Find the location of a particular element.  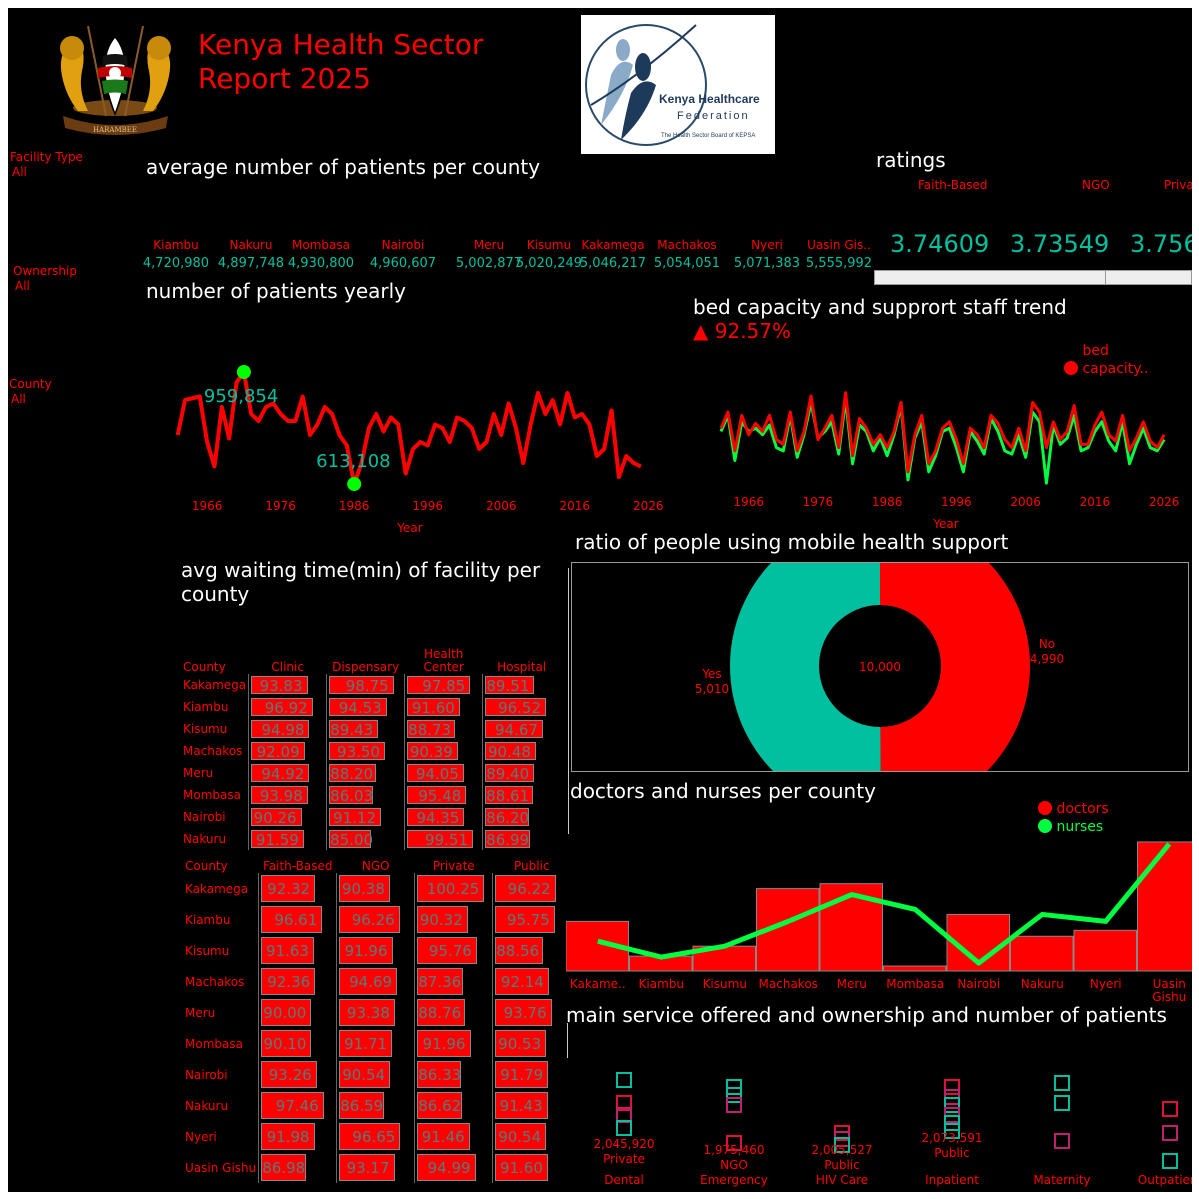

ownership-table-cell: 88.76 is located at coordinates (453, 1012).